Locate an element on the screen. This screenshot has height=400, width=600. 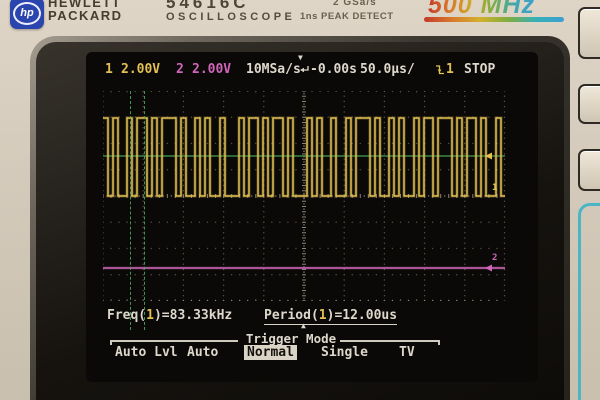
ch1-ground-arrow-icon is located at coordinates (488, 156).